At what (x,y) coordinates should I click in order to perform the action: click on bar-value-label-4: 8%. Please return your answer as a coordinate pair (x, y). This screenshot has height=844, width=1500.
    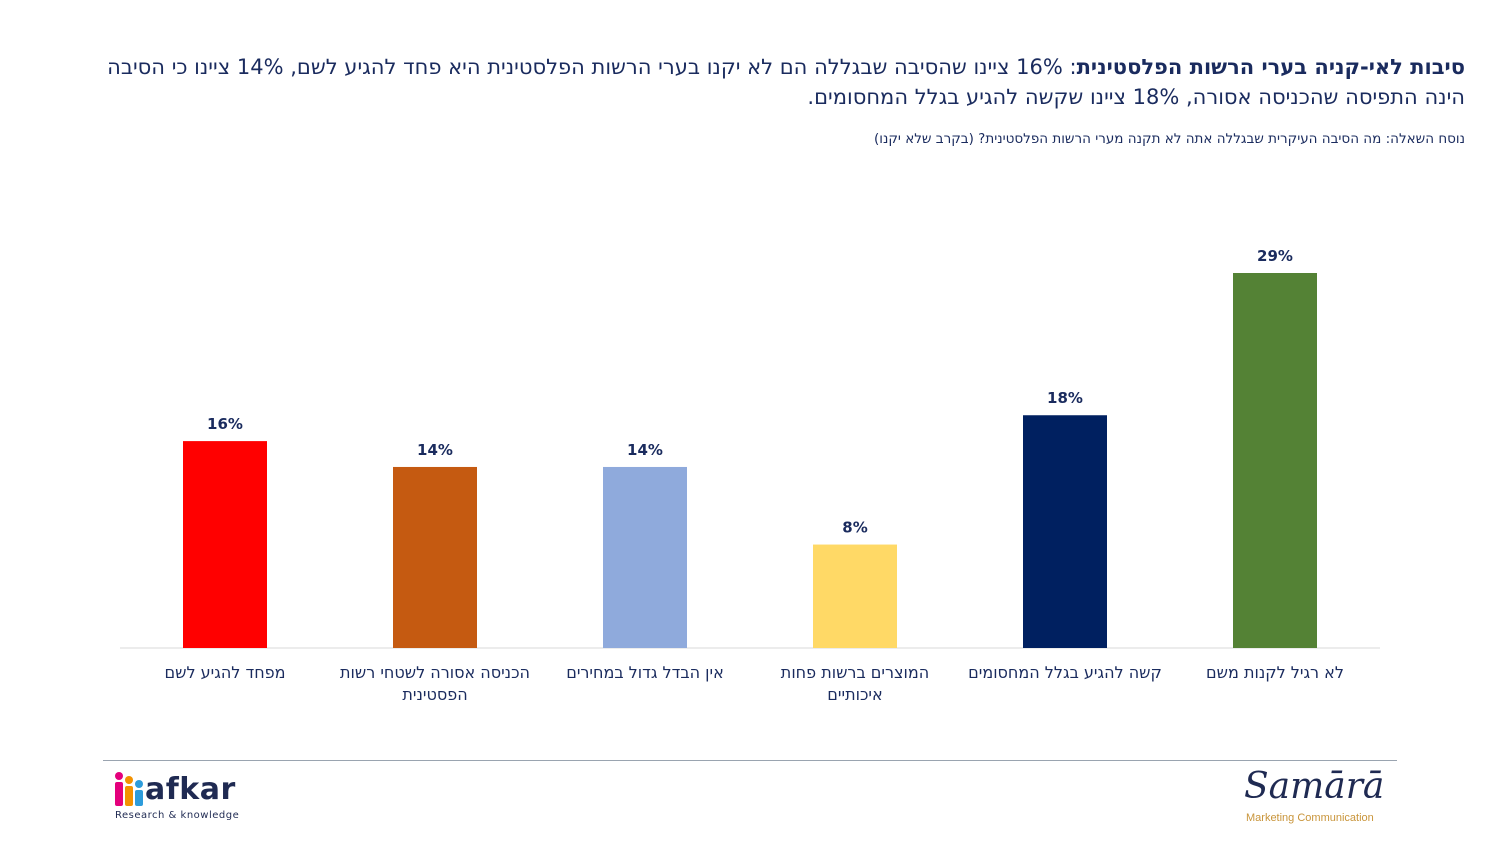
    Looking at the image, I should click on (854, 528).